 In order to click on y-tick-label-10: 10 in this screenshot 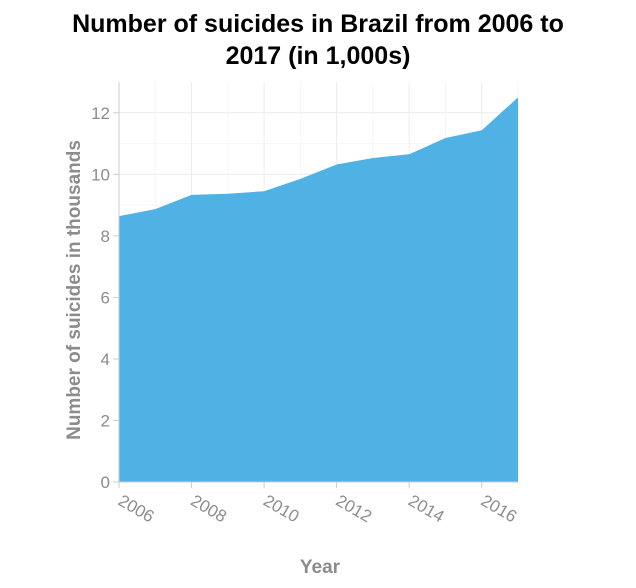, I will do `click(100, 174)`.